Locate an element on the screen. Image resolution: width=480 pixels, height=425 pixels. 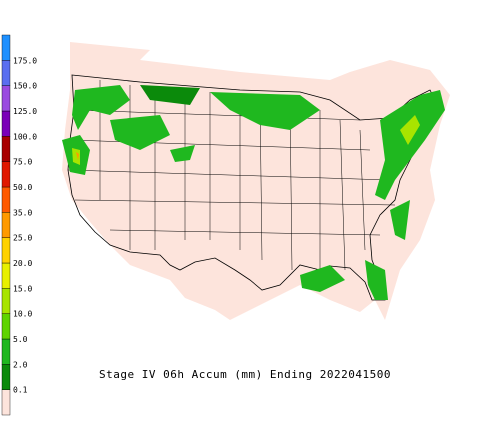
colorbar-label: 35.0 is located at coordinates (22, 212).